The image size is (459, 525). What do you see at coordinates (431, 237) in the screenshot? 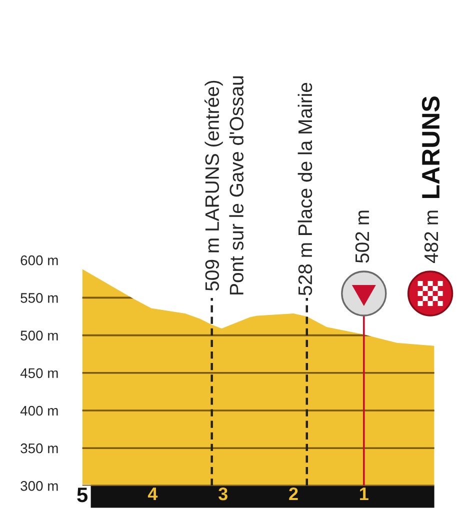
I see `annotation: 482 m` at bounding box center [431, 237].